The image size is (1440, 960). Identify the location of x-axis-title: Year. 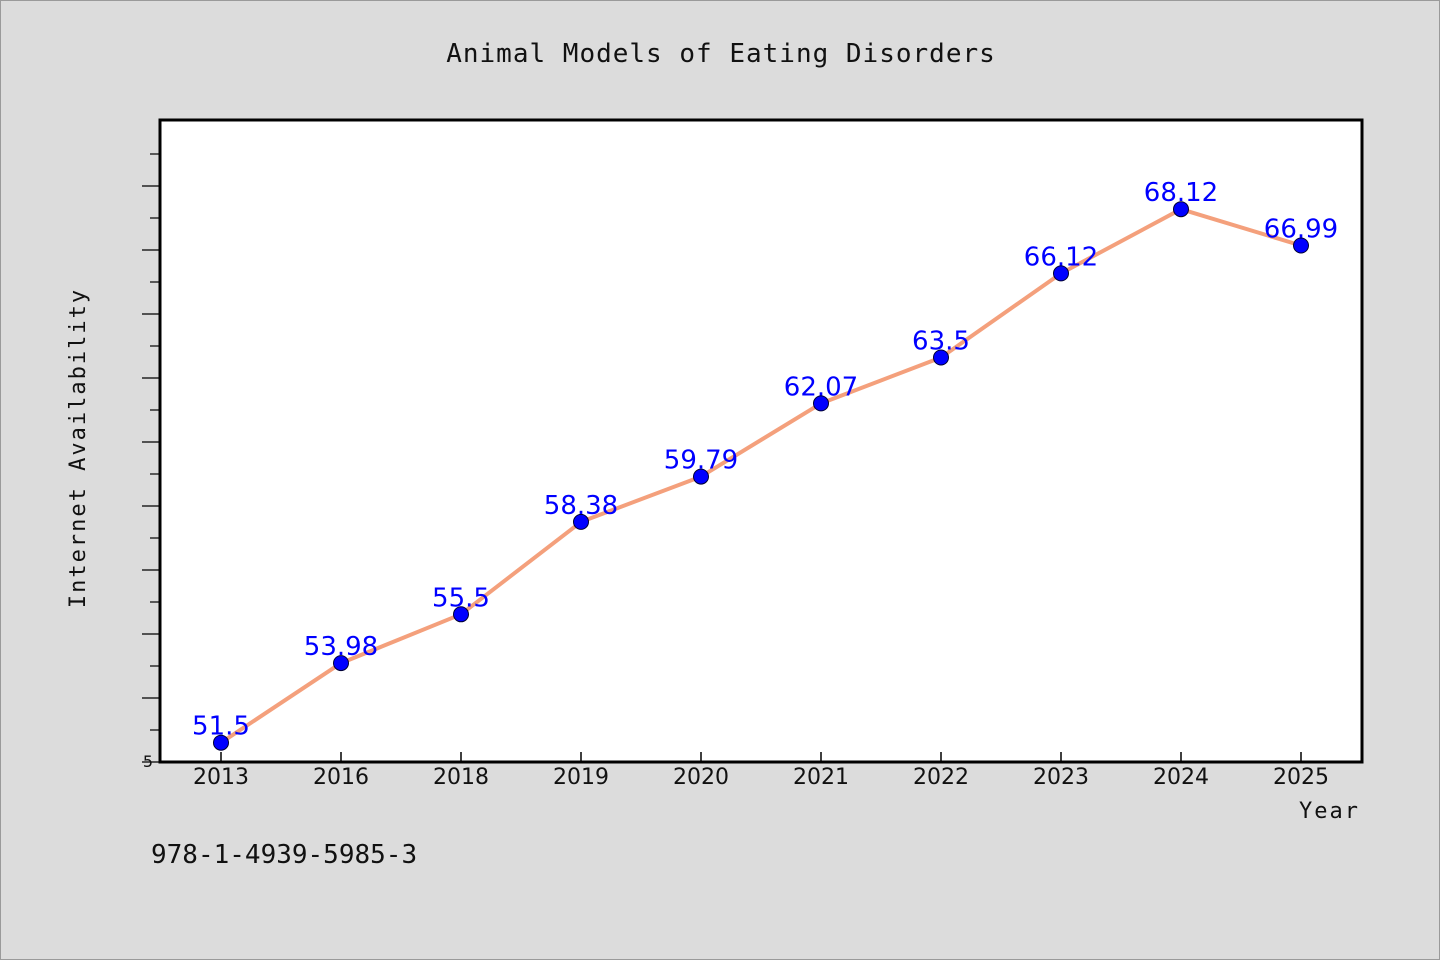
(1329, 811).